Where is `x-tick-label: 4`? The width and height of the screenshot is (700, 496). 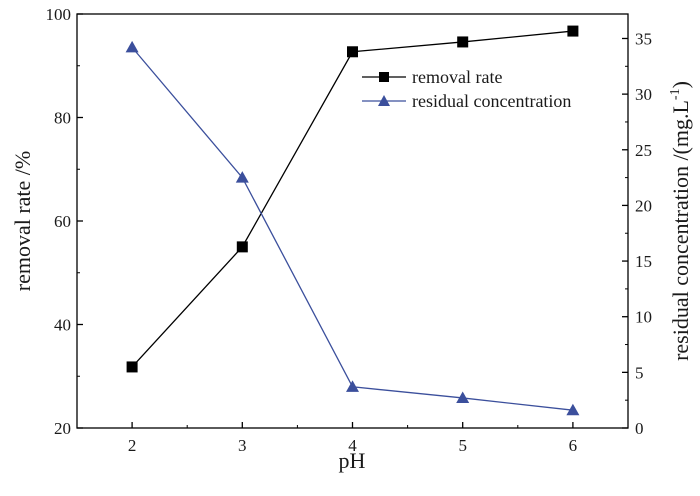 x-tick-label: 4 is located at coordinates (352, 445).